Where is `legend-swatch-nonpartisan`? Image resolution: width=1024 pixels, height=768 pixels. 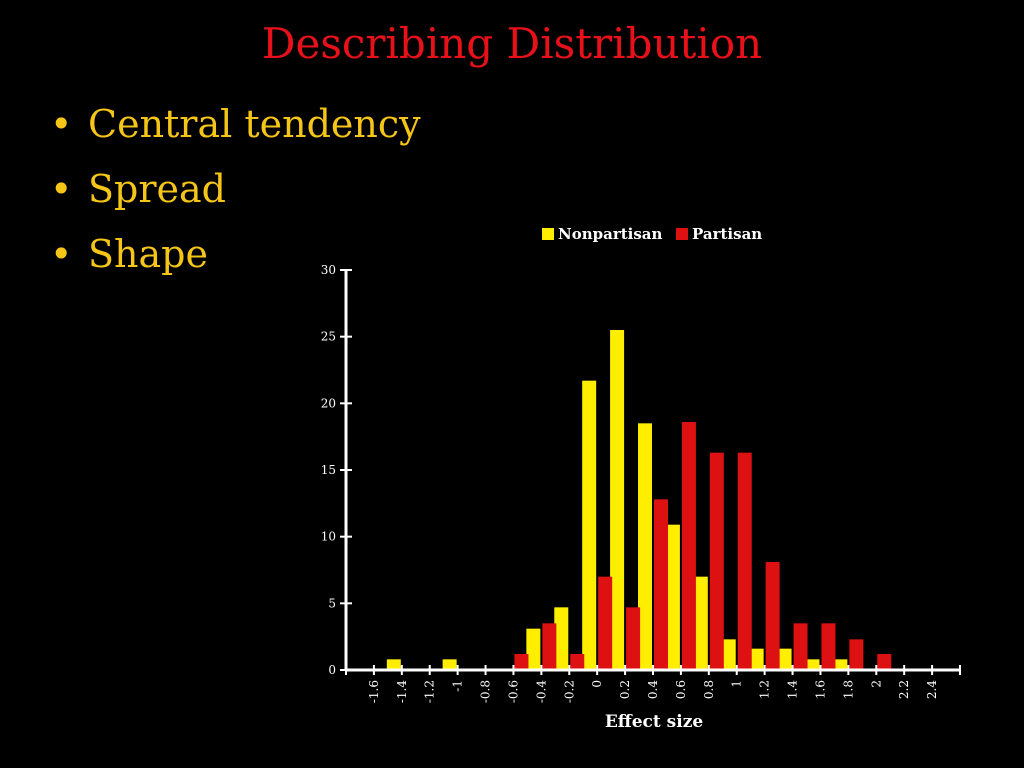 legend-swatch-nonpartisan is located at coordinates (548, 234).